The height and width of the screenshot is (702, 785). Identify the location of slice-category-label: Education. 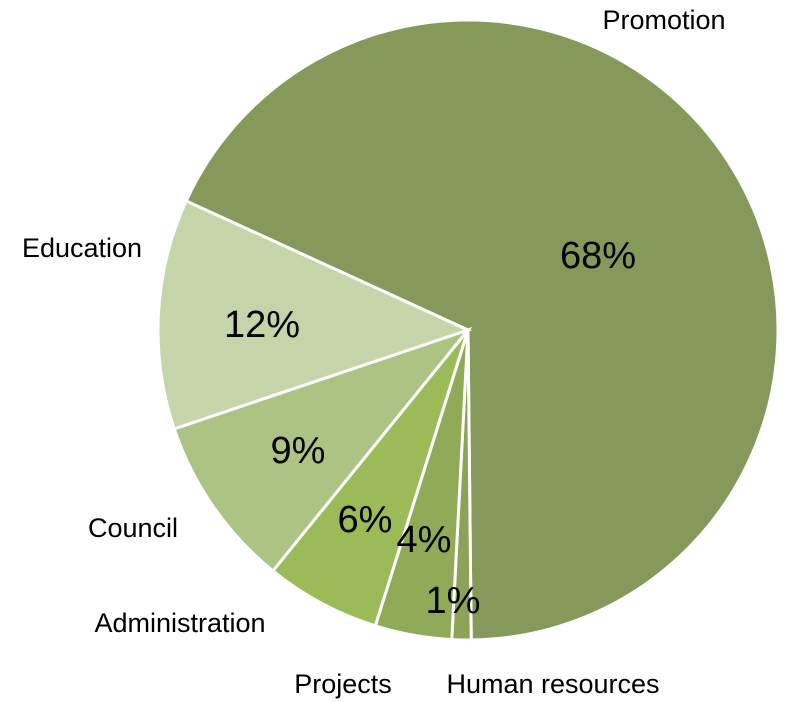
(82, 248).